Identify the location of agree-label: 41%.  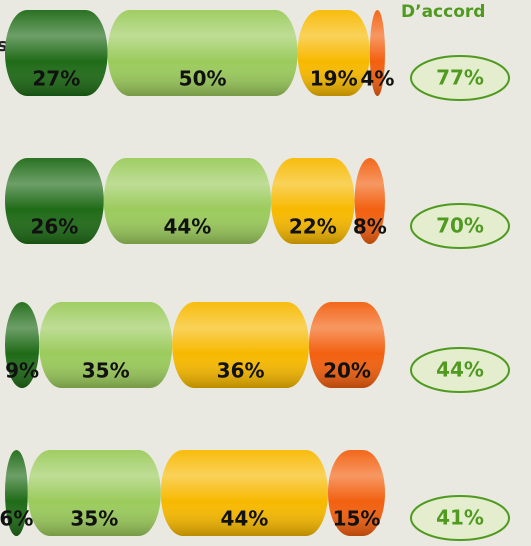
(460, 518).